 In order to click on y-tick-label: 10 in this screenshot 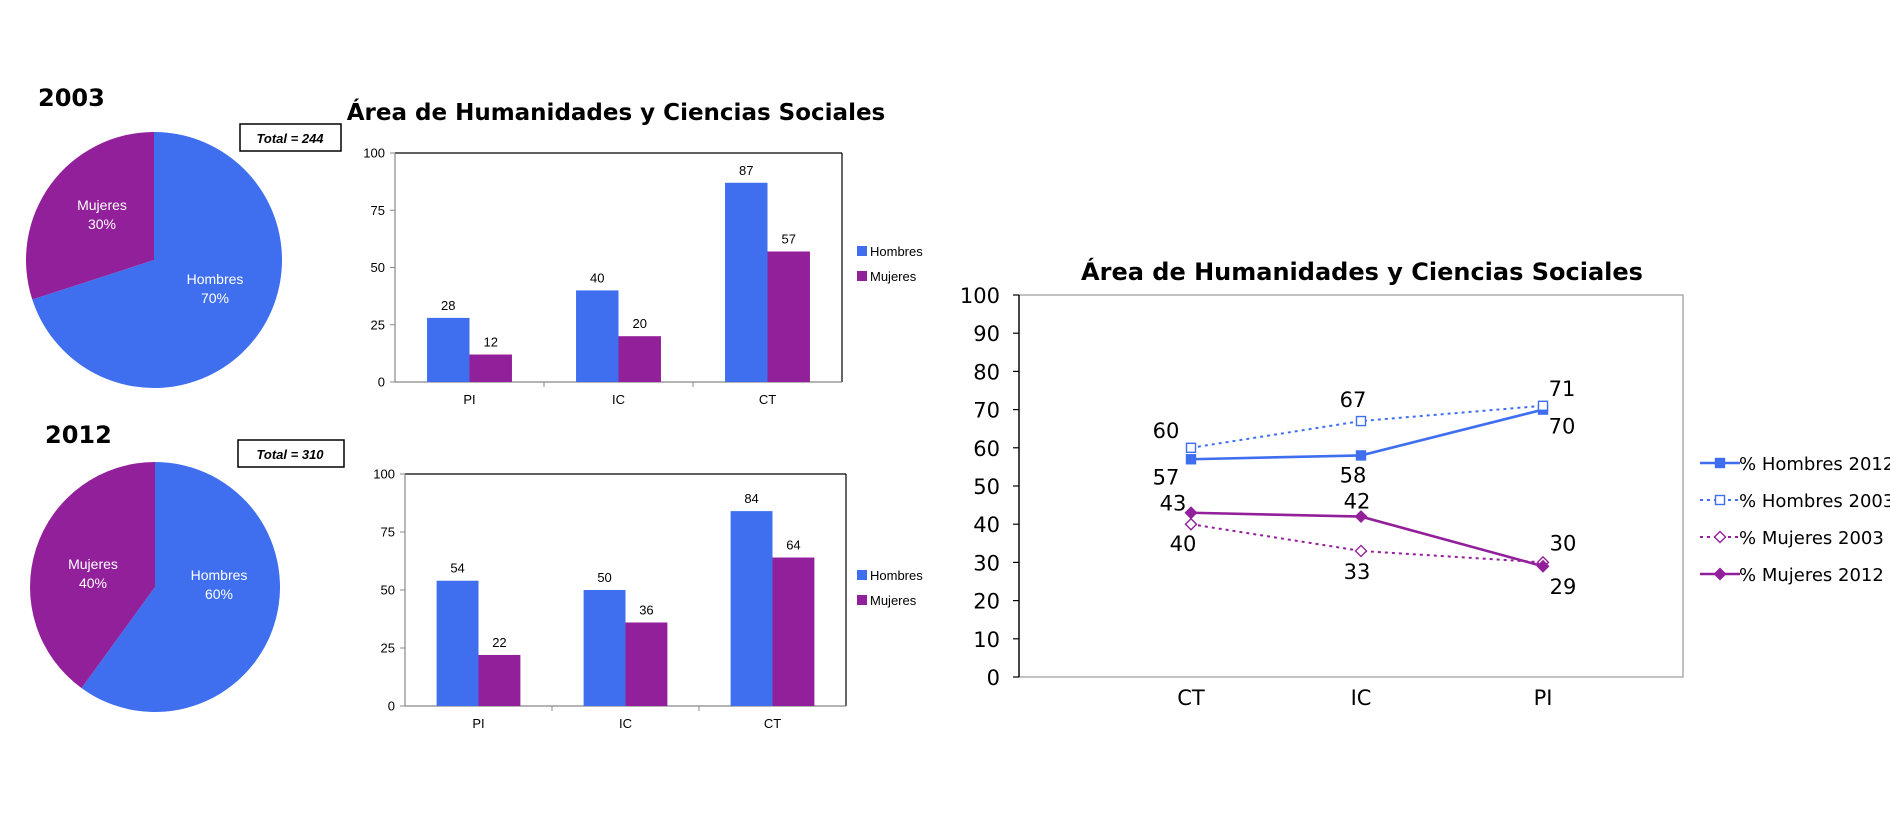, I will do `click(986, 640)`.